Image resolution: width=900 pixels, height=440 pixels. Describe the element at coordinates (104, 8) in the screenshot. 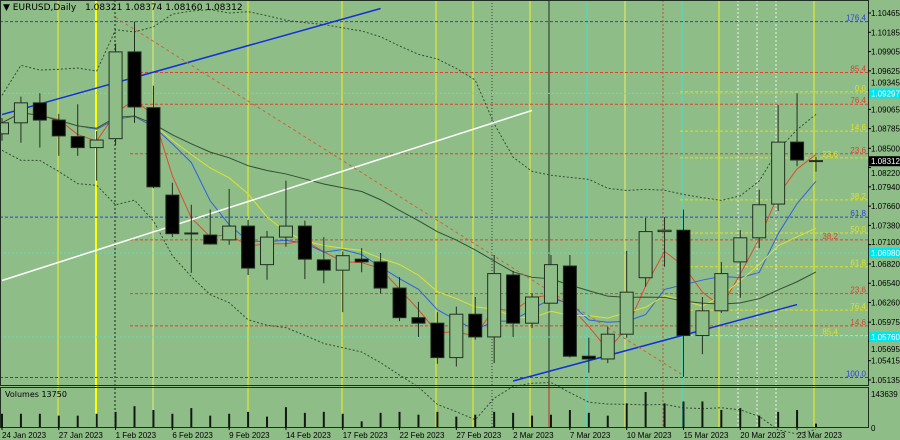

I see `open-value: 1.08321` at that location.